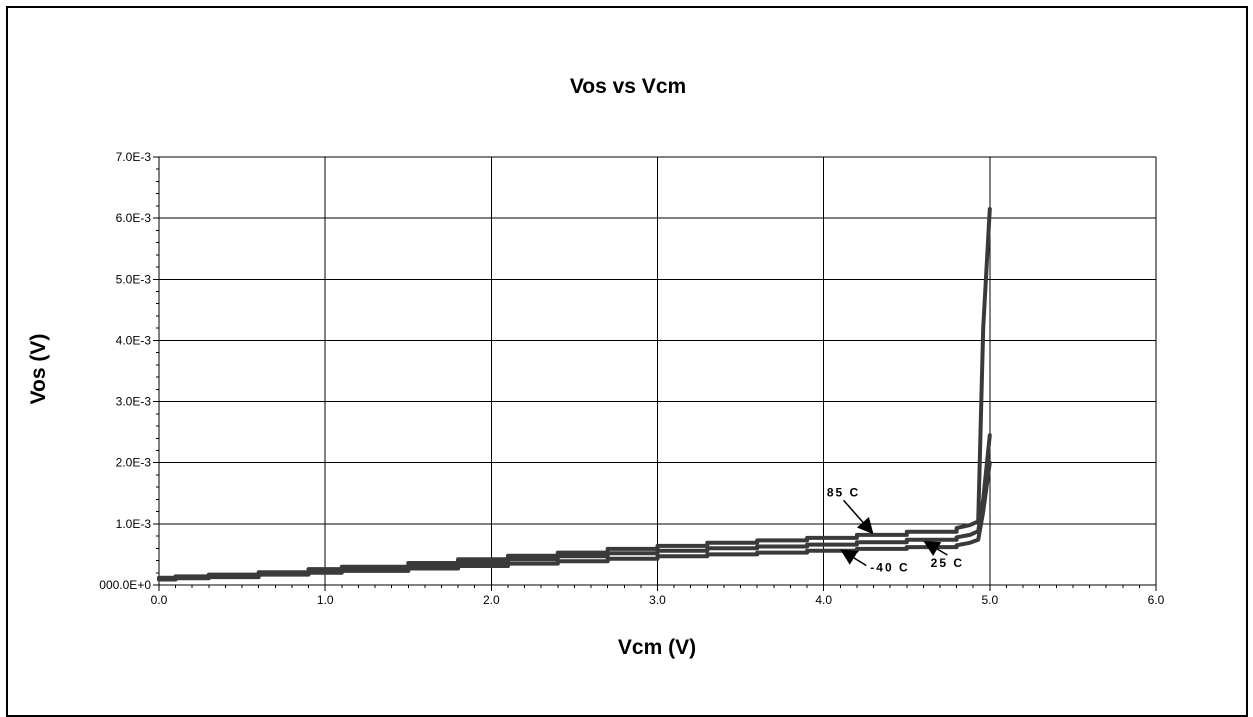 The image size is (1253, 717). What do you see at coordinates (134, 524) in the screenshot?
I see `y-tick-label: 1.0E-3` at bounding box center [134, 524].